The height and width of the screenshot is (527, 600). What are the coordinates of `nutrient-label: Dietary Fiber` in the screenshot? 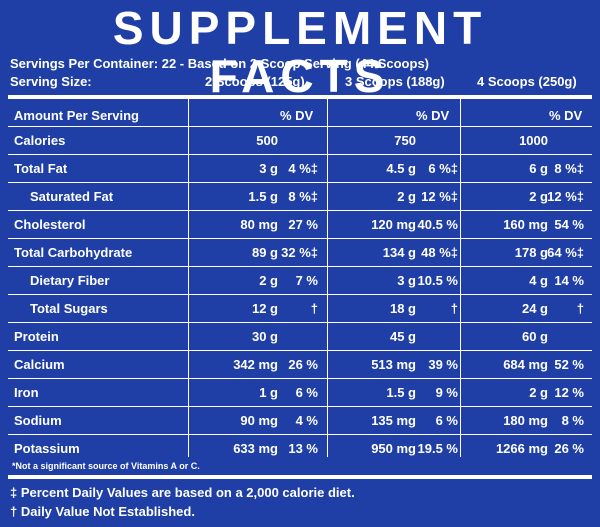 It's located at (70, 280).